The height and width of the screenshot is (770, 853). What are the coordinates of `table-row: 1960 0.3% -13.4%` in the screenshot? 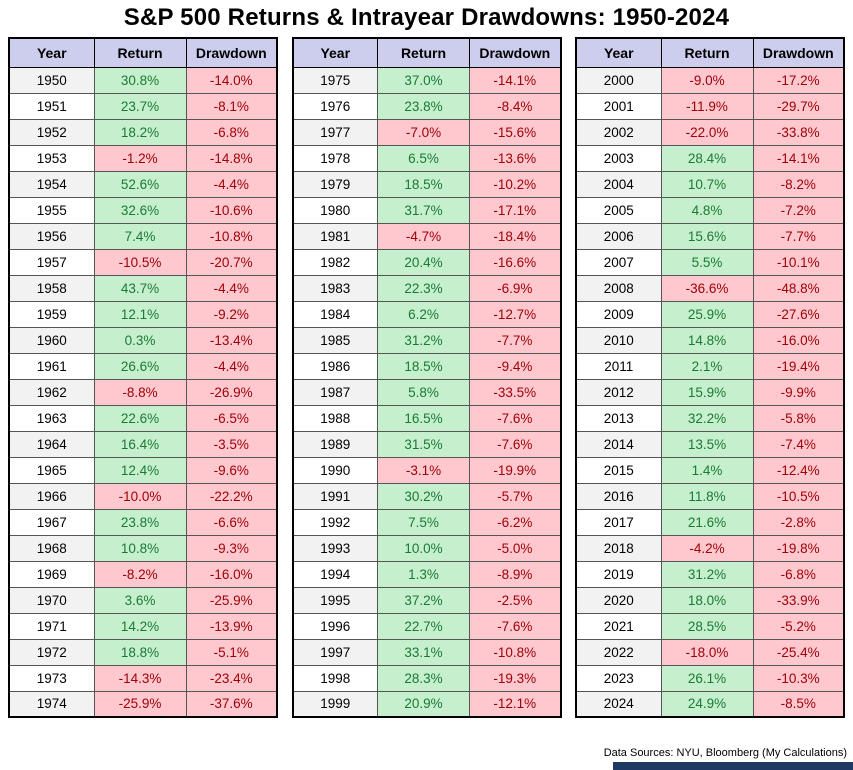 It's located at (143, 340).